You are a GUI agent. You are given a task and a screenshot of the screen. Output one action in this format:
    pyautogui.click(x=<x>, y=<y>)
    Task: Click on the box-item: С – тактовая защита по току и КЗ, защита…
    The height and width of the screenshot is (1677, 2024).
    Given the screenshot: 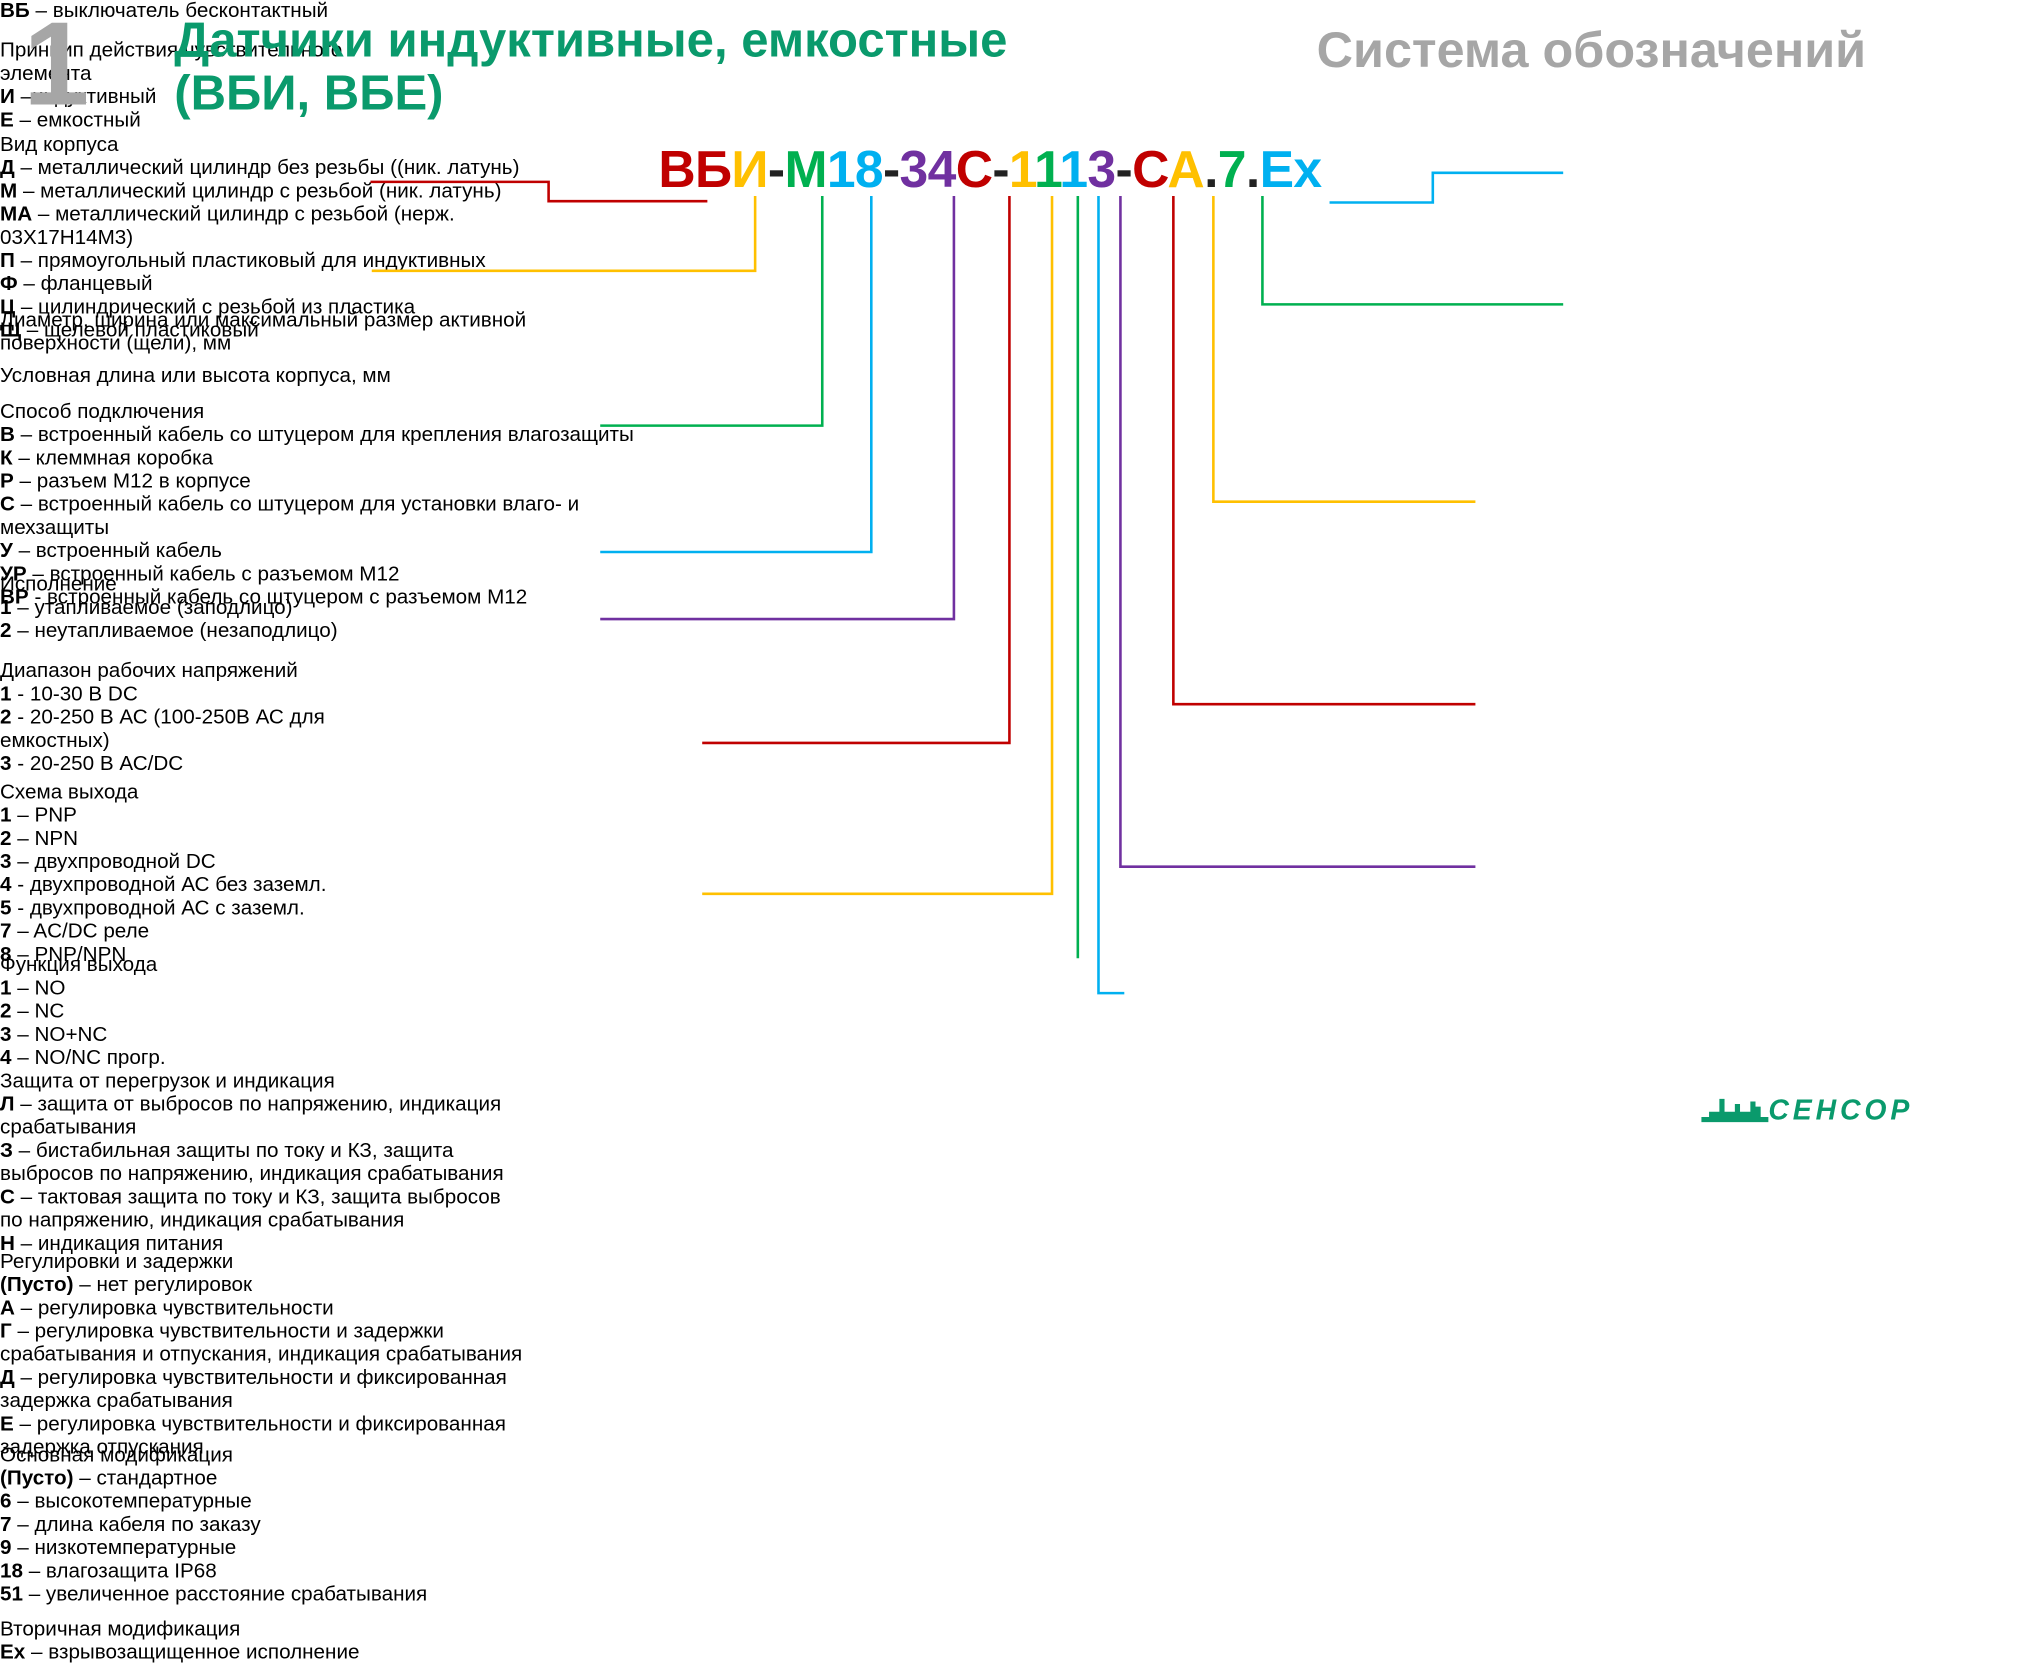 What is the action you would take?
    pyautogui.click(x=264, y=1210)
    